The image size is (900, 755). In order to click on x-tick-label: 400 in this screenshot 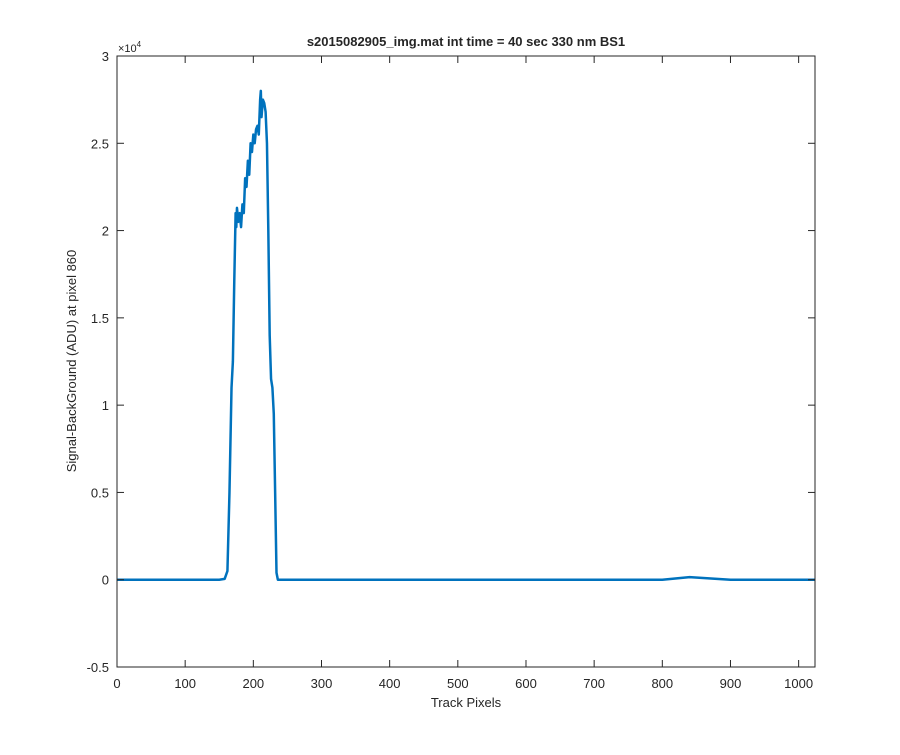, I will do `click(390, 683)`.